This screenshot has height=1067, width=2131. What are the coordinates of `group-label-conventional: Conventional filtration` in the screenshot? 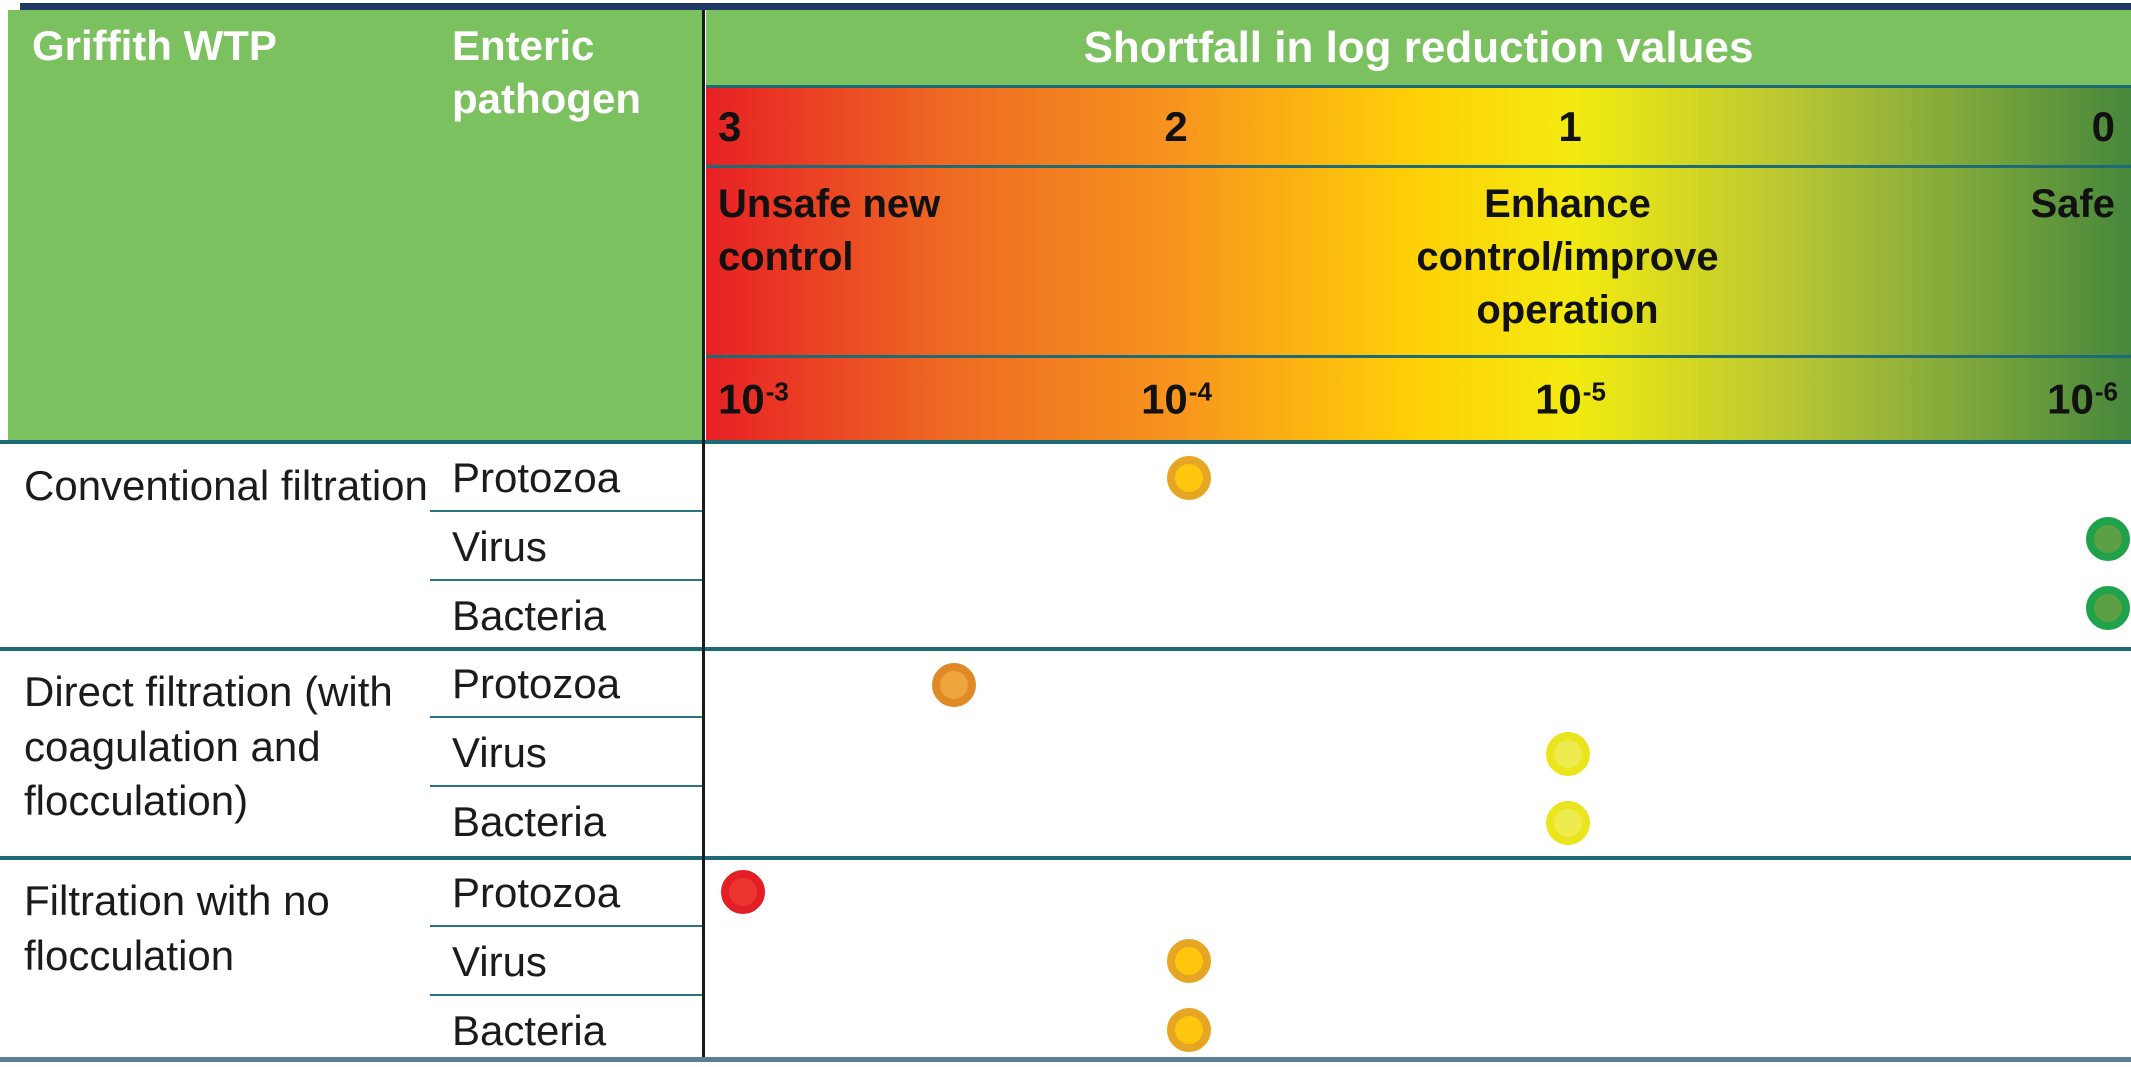 It's located at (226, 485).